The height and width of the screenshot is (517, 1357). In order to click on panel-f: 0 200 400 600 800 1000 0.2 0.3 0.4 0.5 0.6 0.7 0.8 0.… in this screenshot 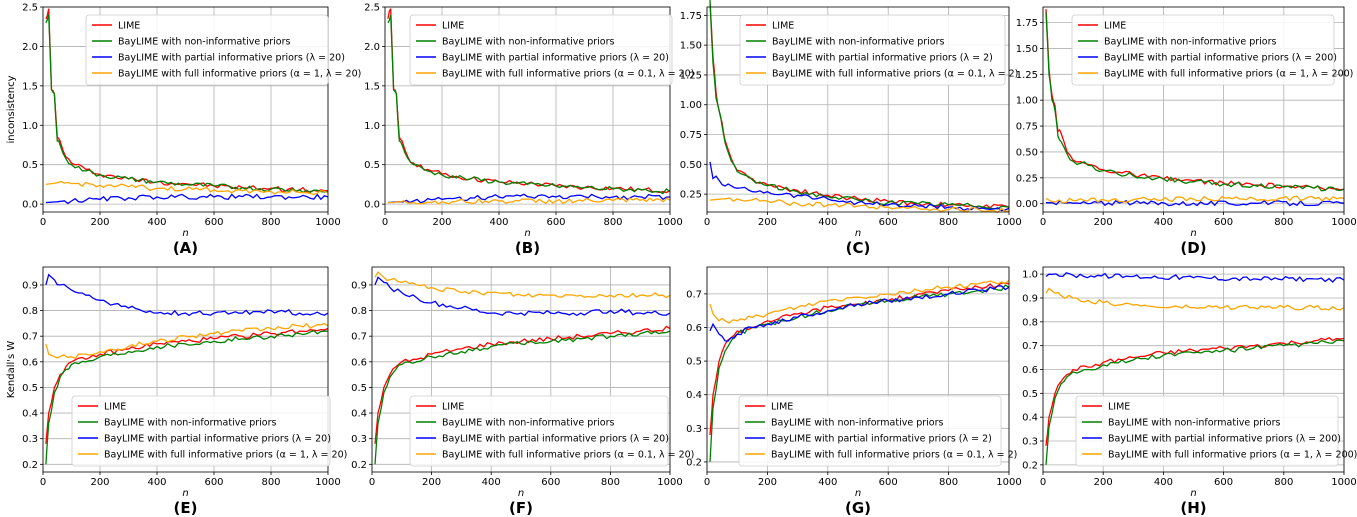, I will do `click(522, 391)`.